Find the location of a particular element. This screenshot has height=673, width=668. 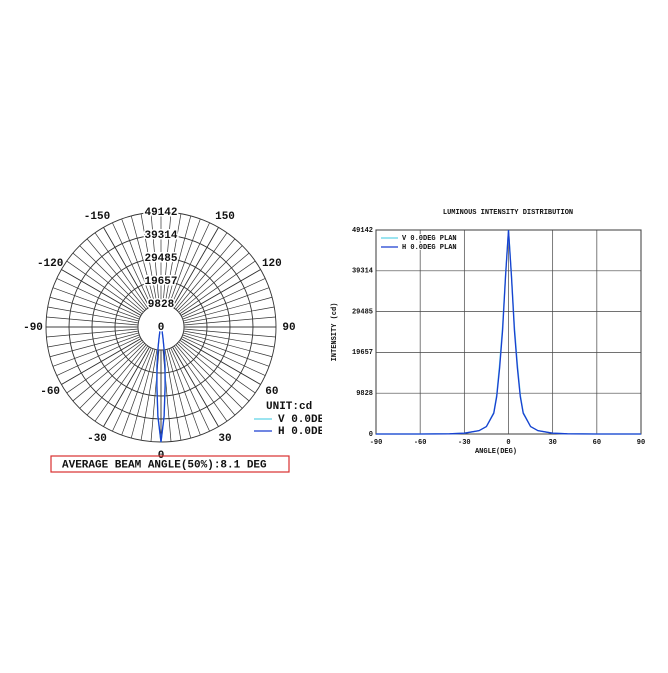

angle-tick-label: 30 is located at coordinates (224, 439).